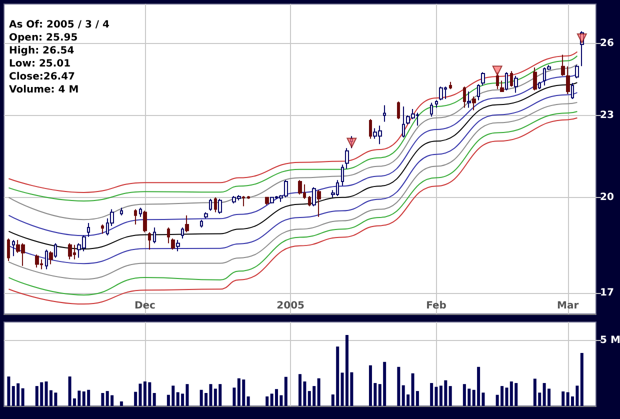 Image resolution: width=620 pixels, height=419 pixels. I want to click on x-tick-label: Dec, so click(145, 306).